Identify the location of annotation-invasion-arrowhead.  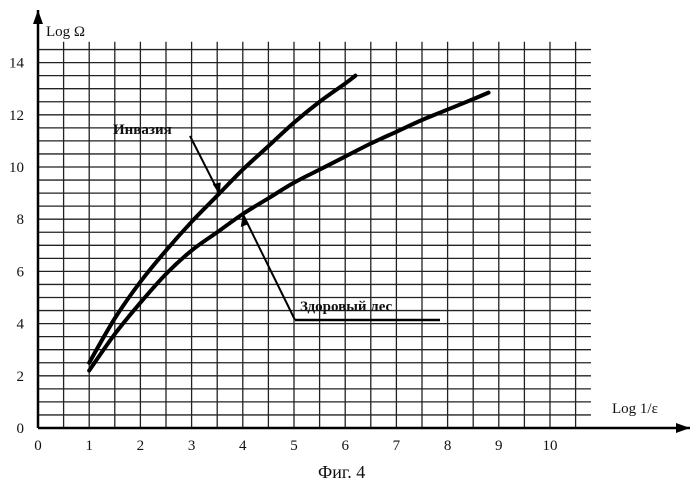
(216, 188).